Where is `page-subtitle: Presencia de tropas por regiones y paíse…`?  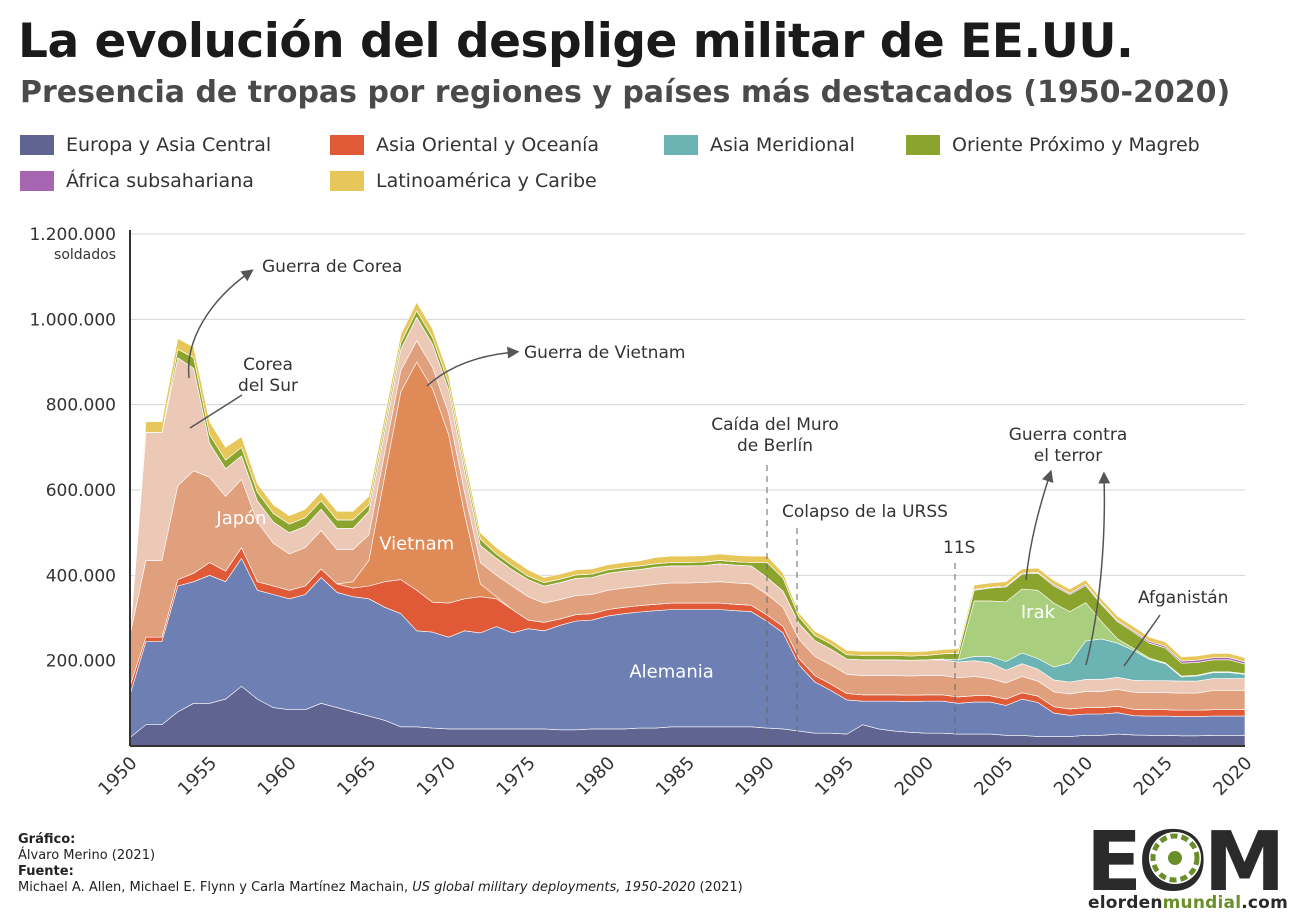
page-subtitle: Presencia de tropas por regiones y paíse… is located at coordinates (625, 92).